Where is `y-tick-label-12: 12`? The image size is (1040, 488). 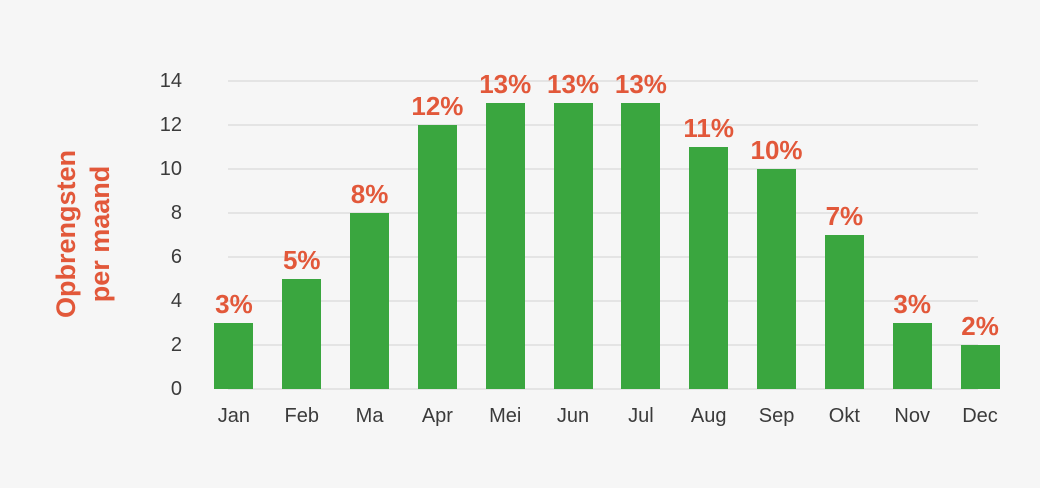 y-tick-label-12: 12 is located at coordinates (170, 125).